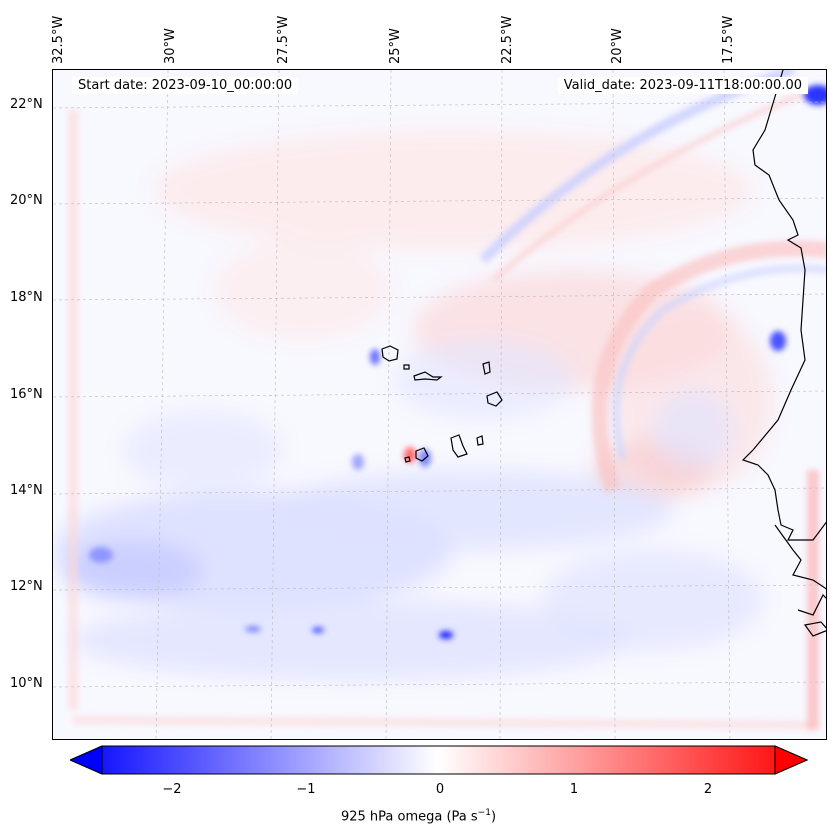  What do you see at coordinates (26, 394) in the screenshot?
I see `lat-label-16n: 16°N` at bounding box center [26, 394].